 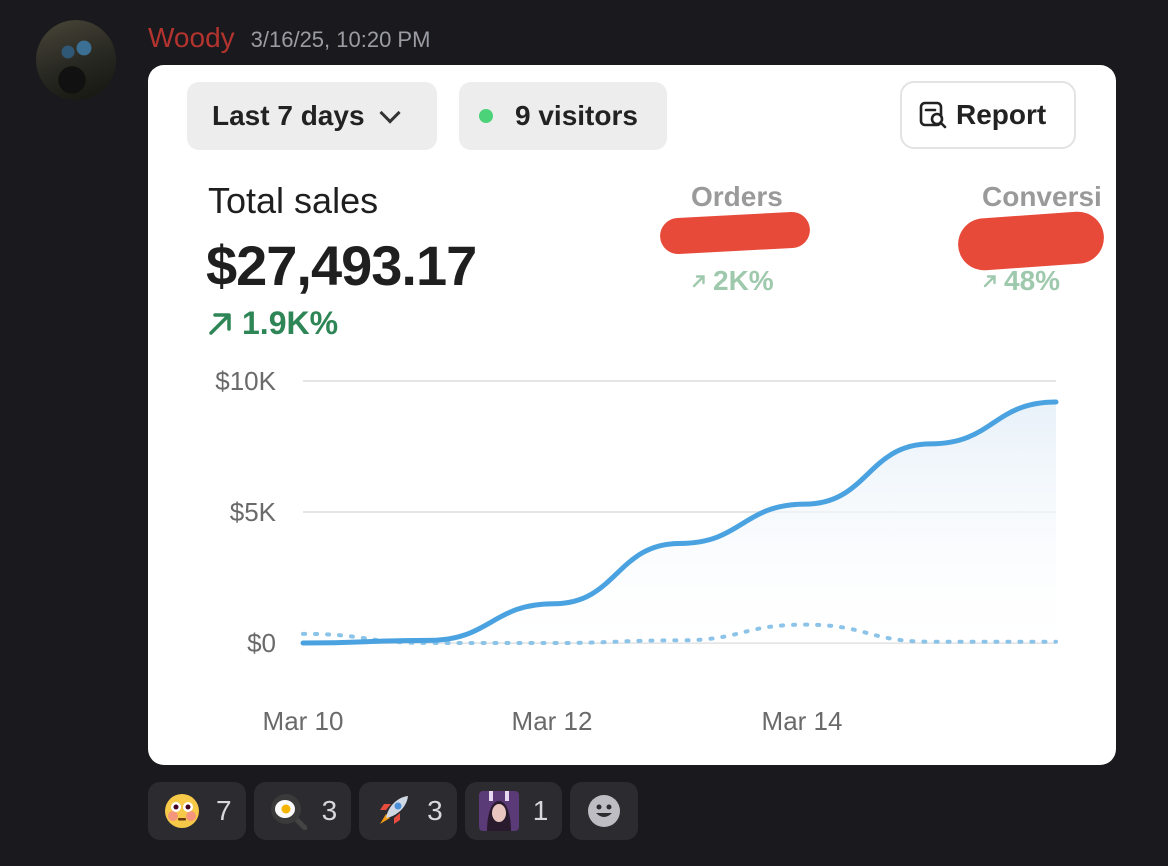 I want to click on date-range-selector: Last 7 days, so click(x=312, y=116).